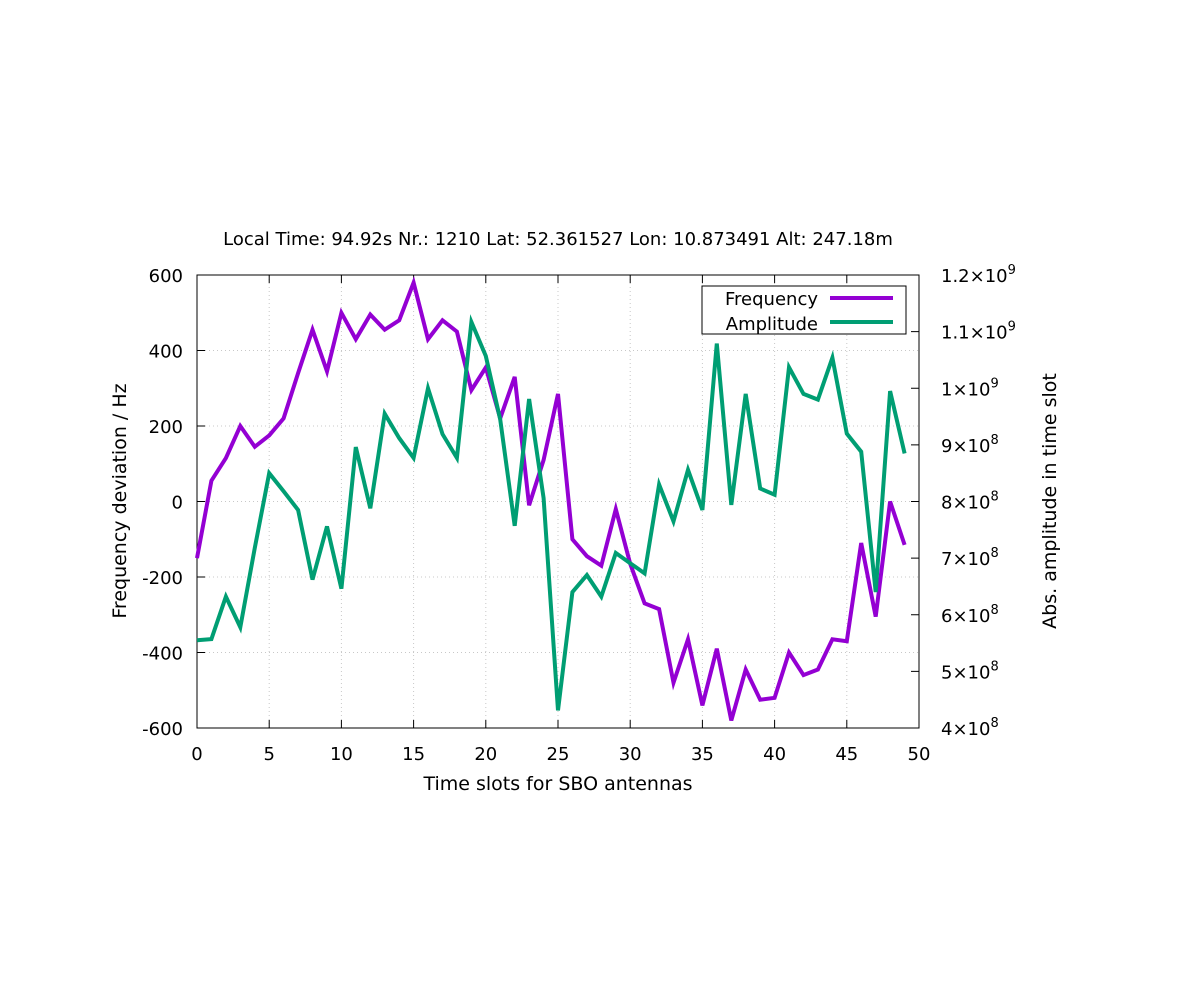  Describe the element at coordinates (166, 276) in the screenshot. I see `y-tick-label: 600` at that location.